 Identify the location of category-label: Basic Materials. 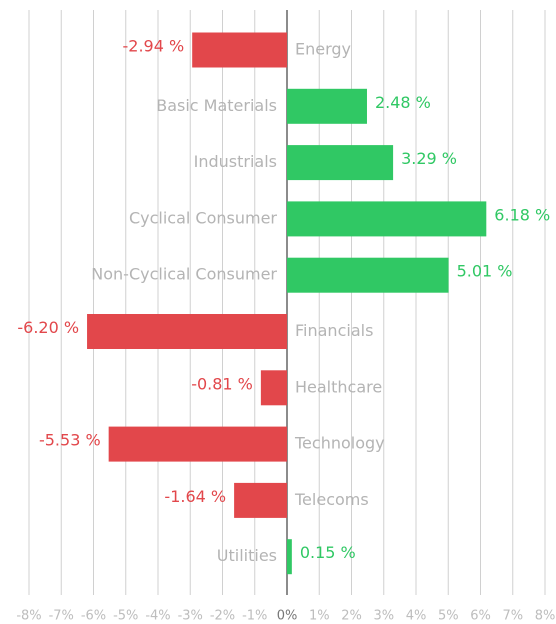
(216, 105).